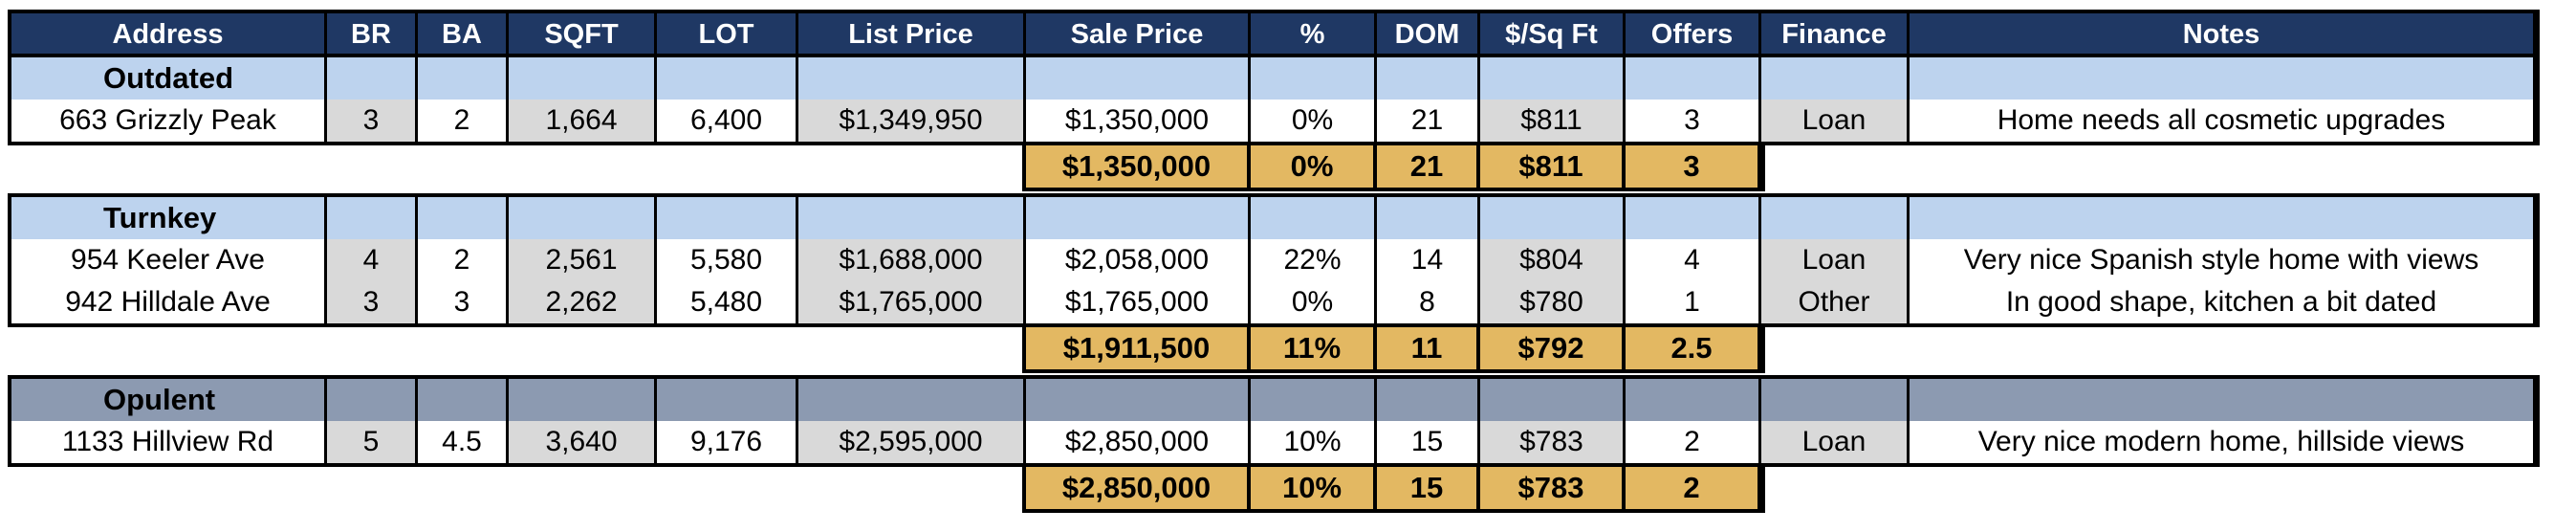 The image size is (2576, 532). What do you see at coordinates (1314, 260) in the screenshot?
I see `cell-: 22%` at bounding box center [1314, 260].